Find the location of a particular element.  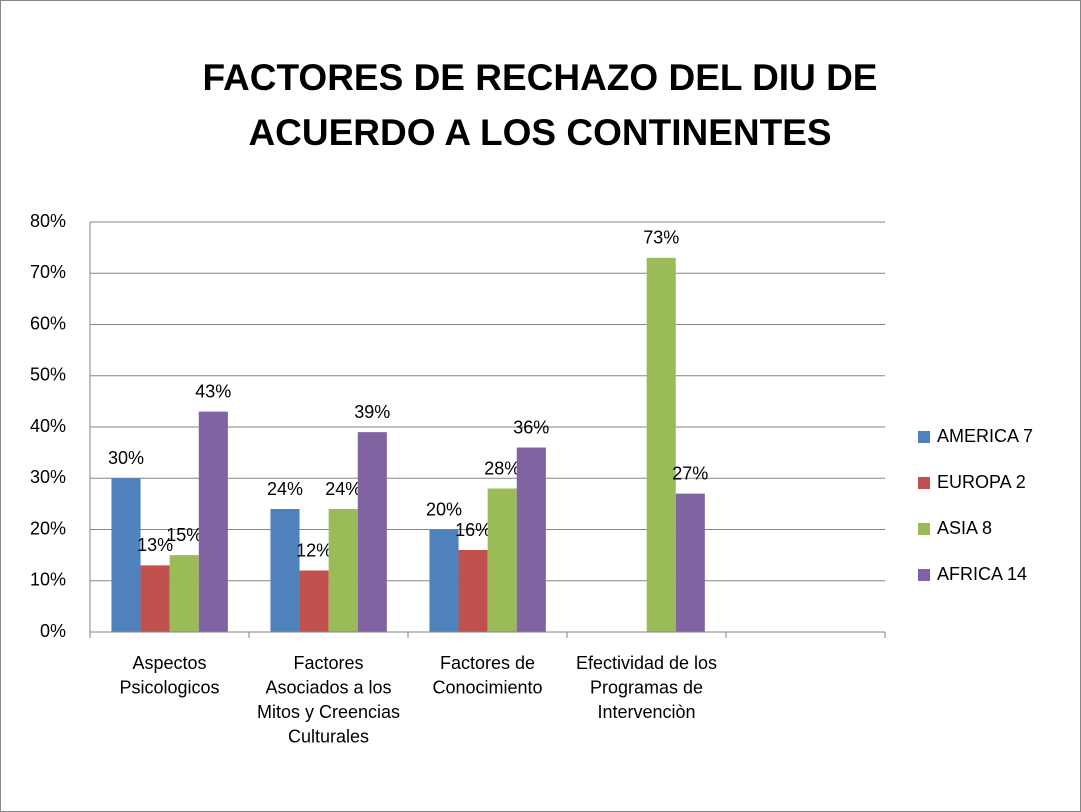

legend-label: EUROPA 2 is located at coordinates (981, 482).